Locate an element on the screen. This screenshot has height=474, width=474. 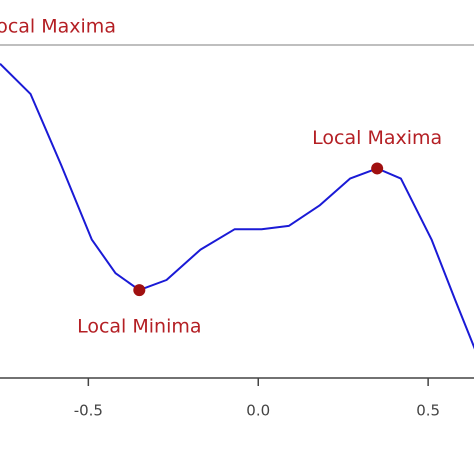
x-tick-label: 0.0 is located at coordinates (258, 411).